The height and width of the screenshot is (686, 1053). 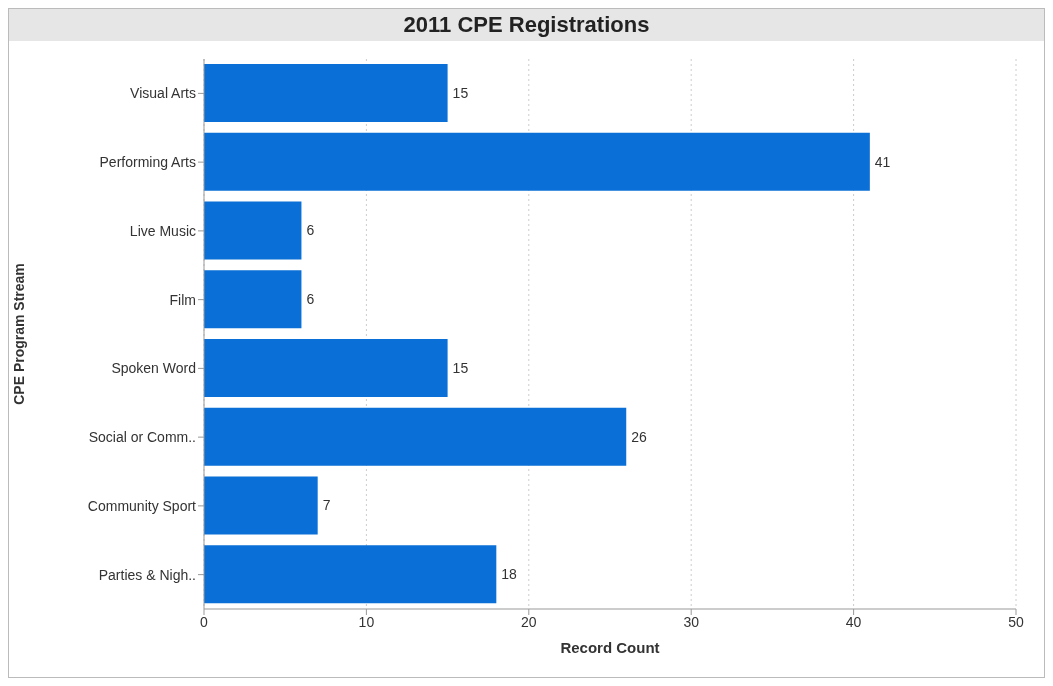 I want to click on y-tick-label: Performing Arts, so click(x=147, y=162).